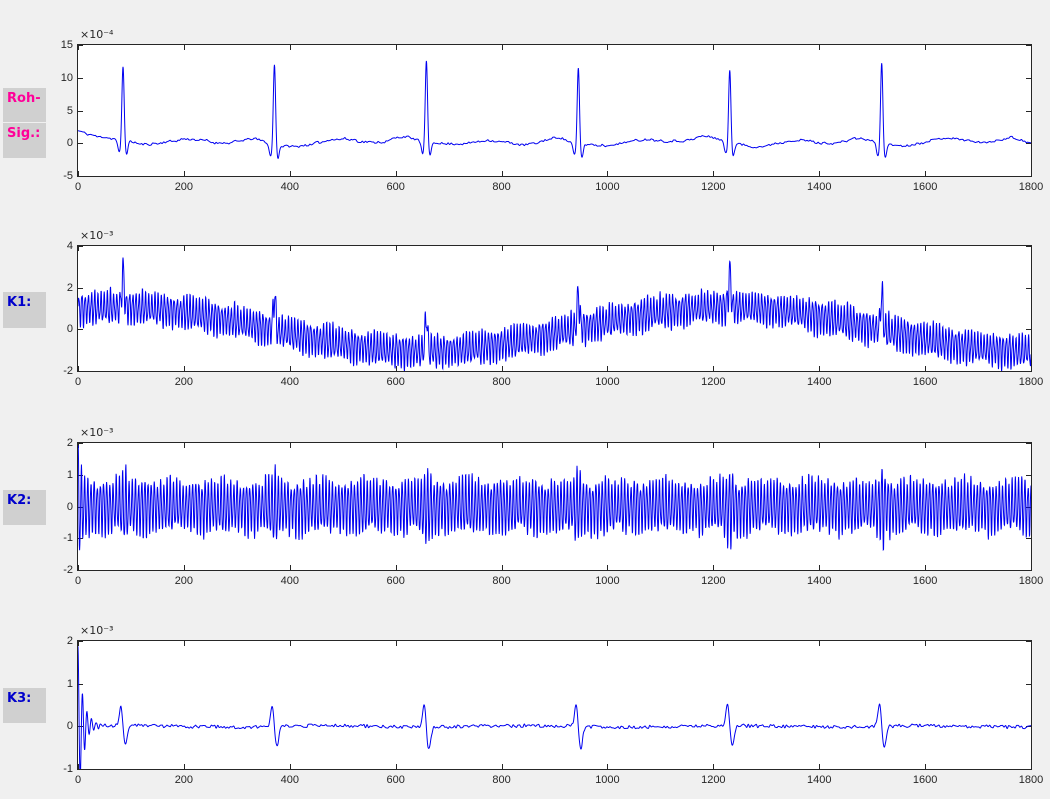 The height and width of the screenshot is (799, 1050). I want to click on row-label-k1: K1:, so click(24, 310).